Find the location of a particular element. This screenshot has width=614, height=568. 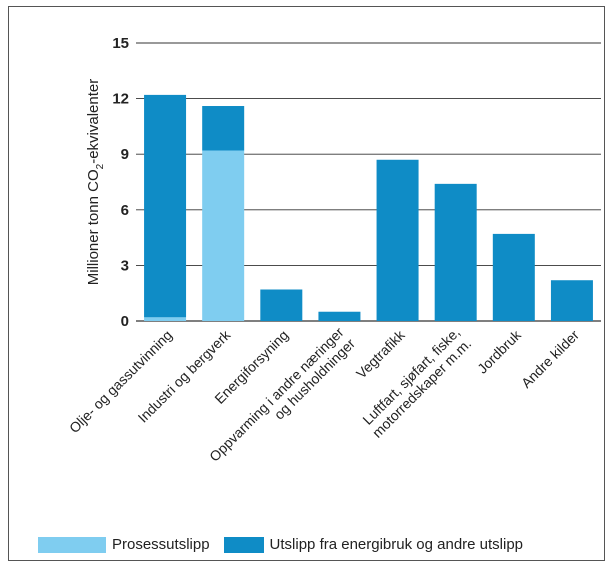

y-tick-6: 6 is located at coordinates (125, 210).